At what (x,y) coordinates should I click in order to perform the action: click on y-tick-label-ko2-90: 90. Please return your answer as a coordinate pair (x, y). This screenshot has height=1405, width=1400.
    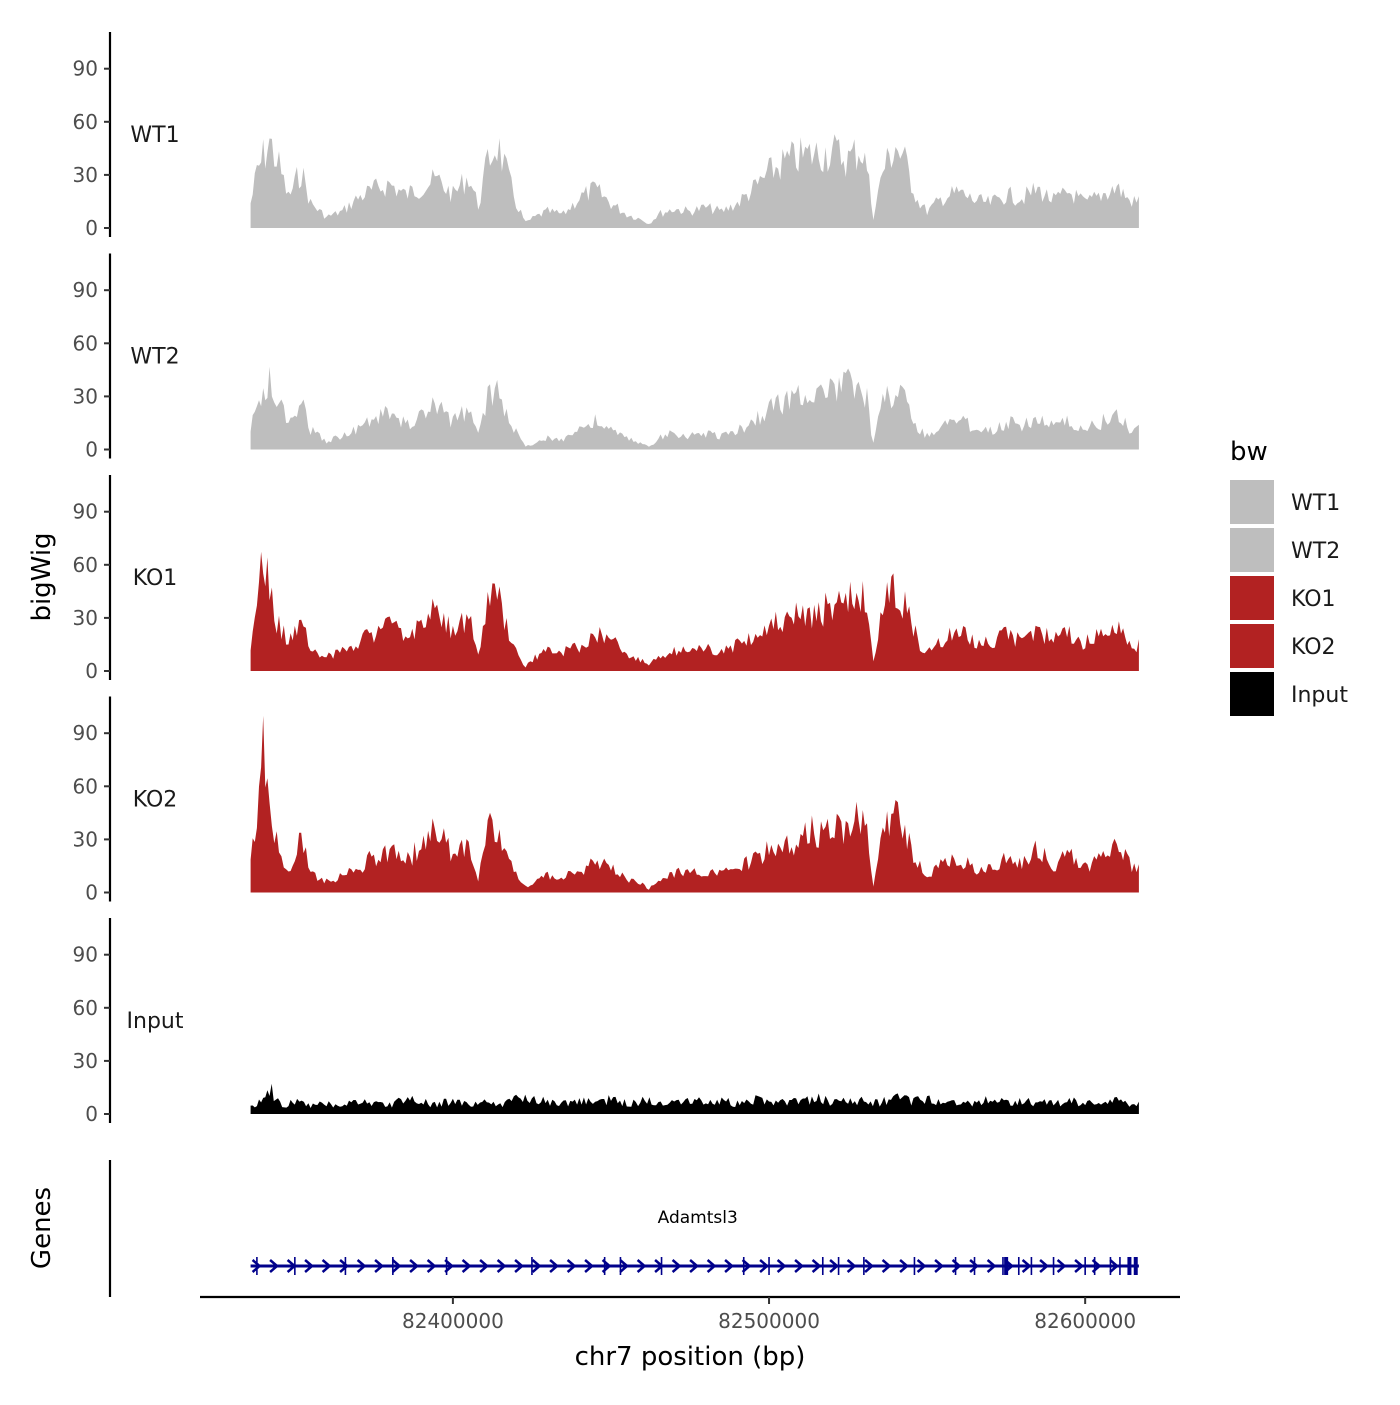
    Looking at the image, I should click on (85, 733).